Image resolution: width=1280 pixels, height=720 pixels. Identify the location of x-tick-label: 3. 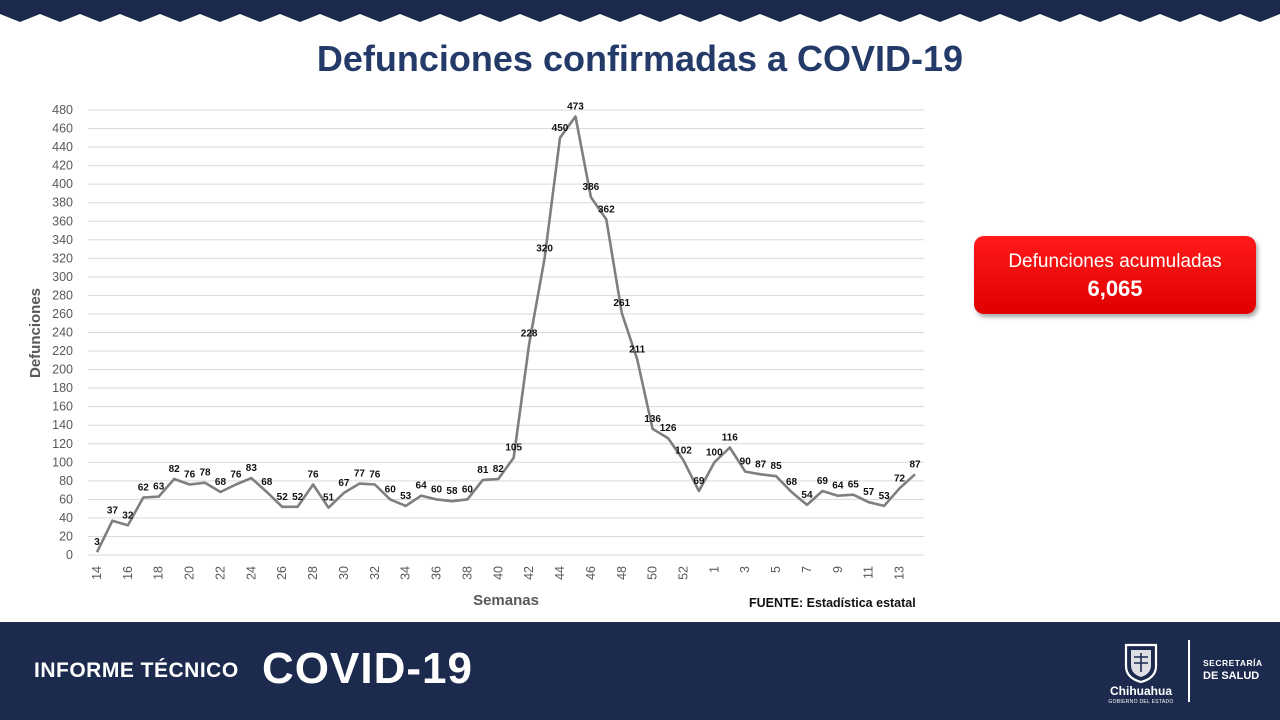
(745, 569).